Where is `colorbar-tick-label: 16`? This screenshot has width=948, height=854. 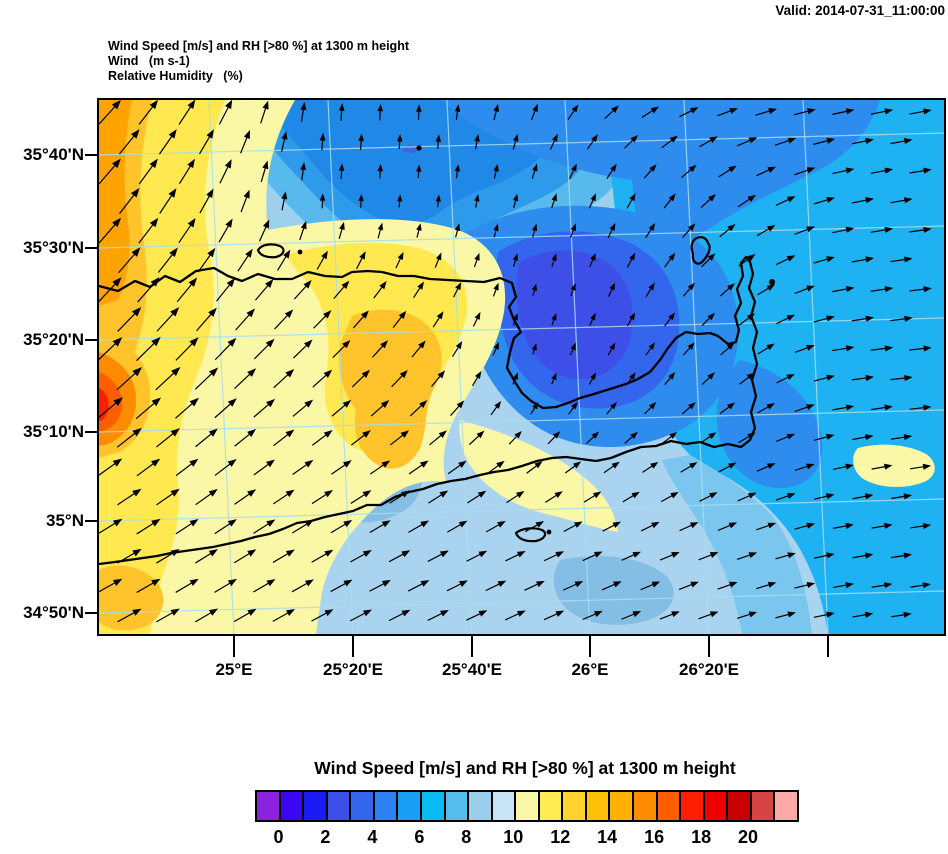 colorbar-tick-label: 16 is located at coordinates (654, 837).